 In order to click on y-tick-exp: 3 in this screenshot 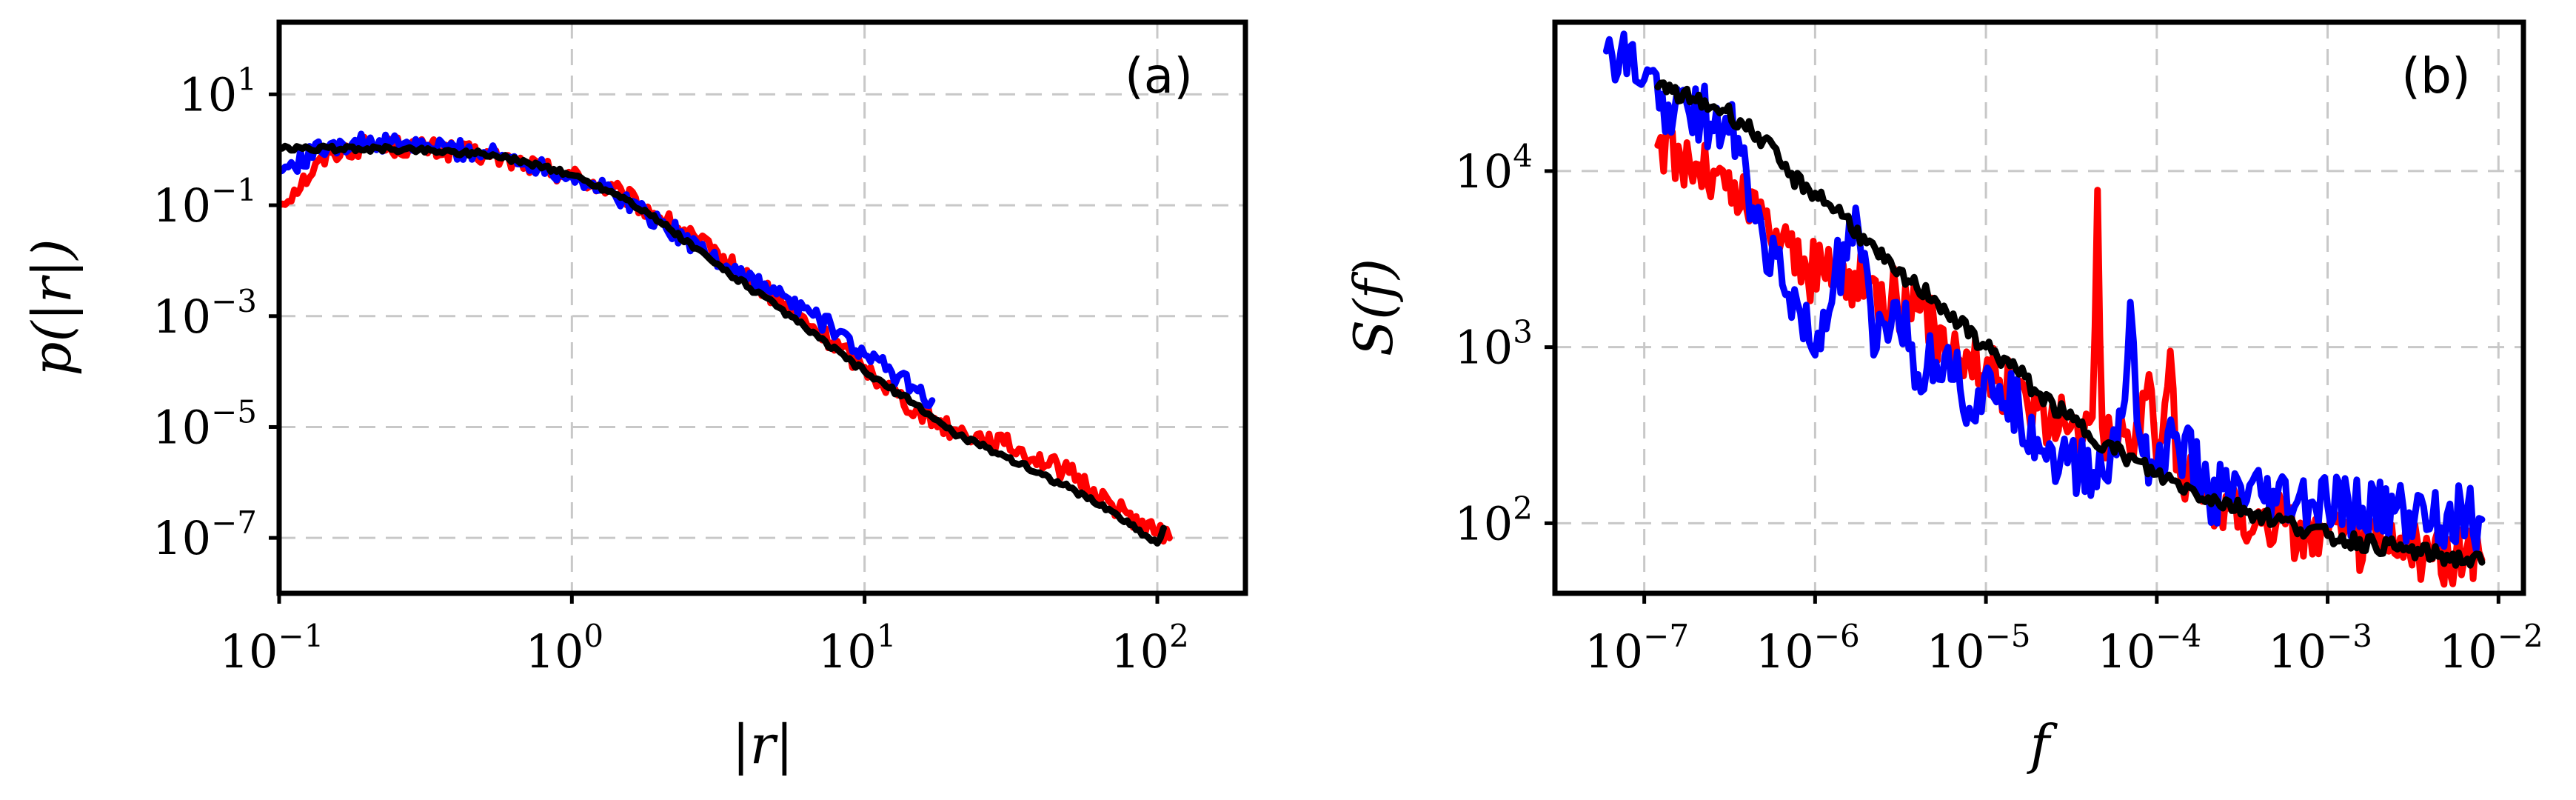, I will do `click(1523, 332)`.